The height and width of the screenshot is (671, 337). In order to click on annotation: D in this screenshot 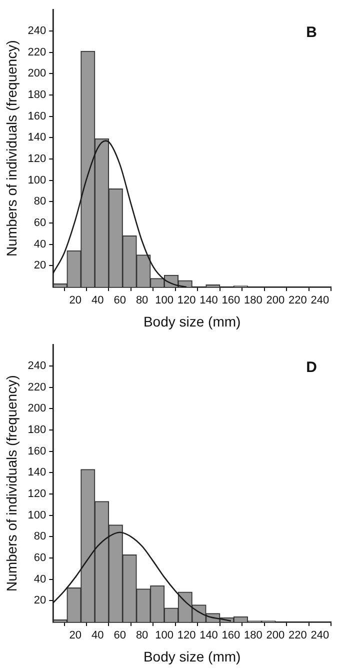, I will do `click(312, 367)`.